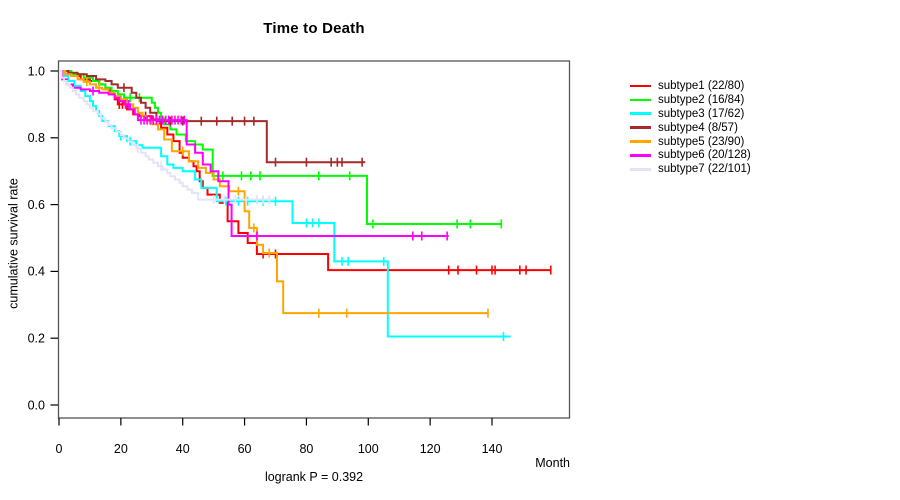  What do you see at coordinates (698, 127) in the screenshot?
I see `legend-item-label: subtype4 (8/57)` at bounding box center [698, 127].